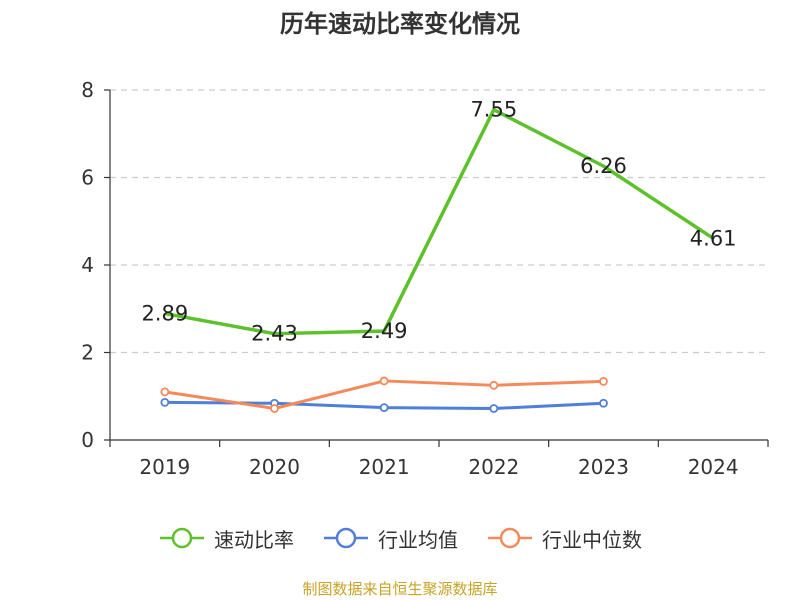 The height and width of the screenshot is (600, 800). What do you see at coordinates (592, 539) in the screenshot?
I see `legend-label: 行业中位数` at bounding box center [592, 539].